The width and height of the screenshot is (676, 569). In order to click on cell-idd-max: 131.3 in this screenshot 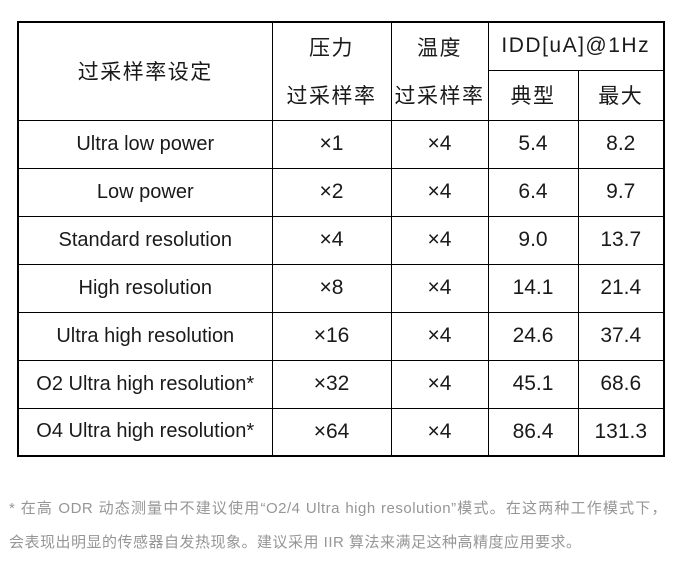, I will do `click(621, 432)`.